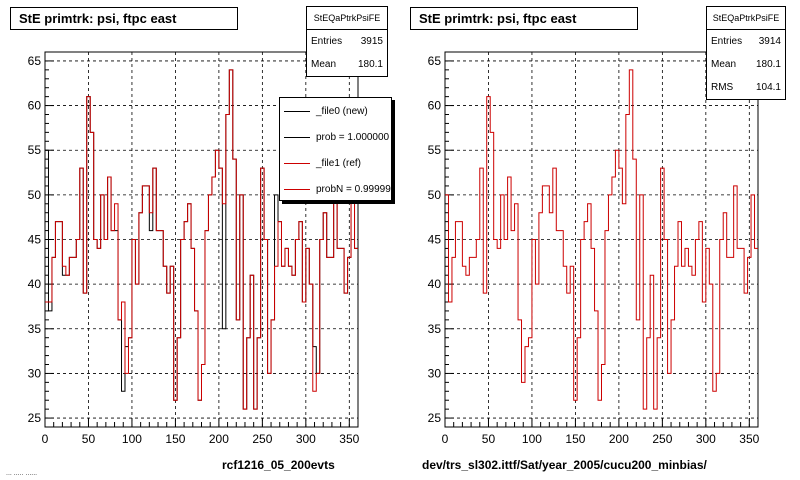  I want to click on left-footer: rcf1216_05_200evts, so click(278, 465).